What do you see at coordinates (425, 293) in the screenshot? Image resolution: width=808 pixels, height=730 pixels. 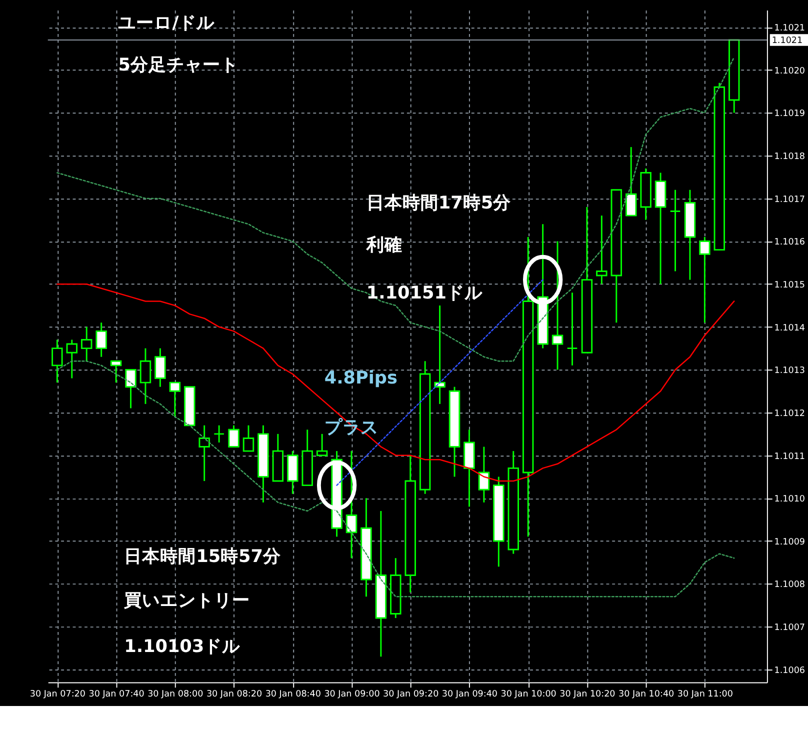 I see `annotation: 1.10151ドル` at bounding box center [425, 293].